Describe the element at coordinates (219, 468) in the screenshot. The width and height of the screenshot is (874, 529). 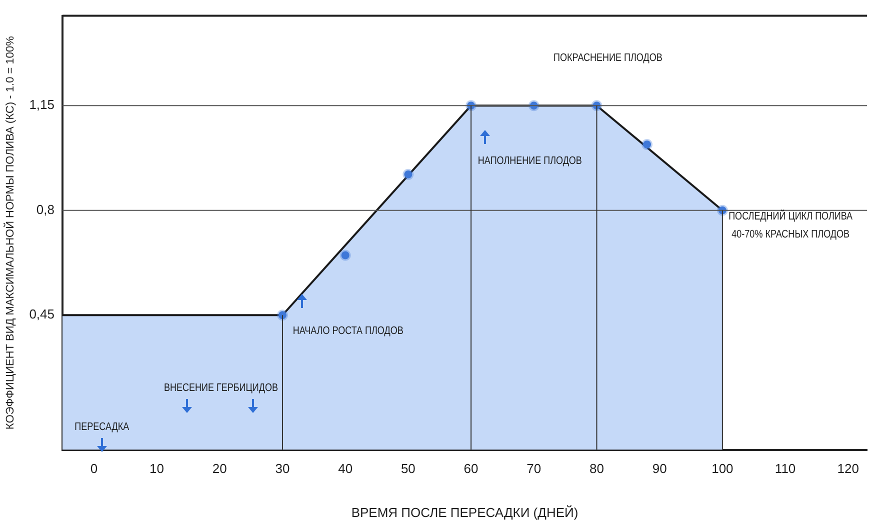
I see `x-tick-label: 20` at that location.